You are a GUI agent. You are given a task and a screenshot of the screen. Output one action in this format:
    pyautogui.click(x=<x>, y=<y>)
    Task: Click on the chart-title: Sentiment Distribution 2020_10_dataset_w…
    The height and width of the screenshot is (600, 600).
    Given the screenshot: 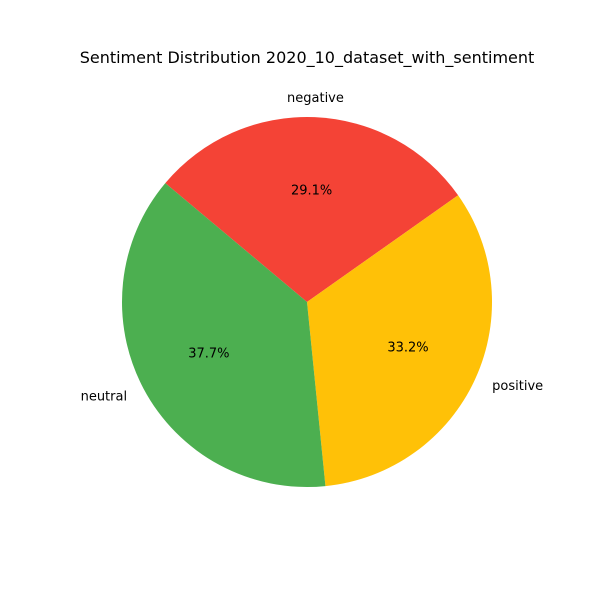 What is the action you would take?
    pyautogui.click(x=307, y=58)
    